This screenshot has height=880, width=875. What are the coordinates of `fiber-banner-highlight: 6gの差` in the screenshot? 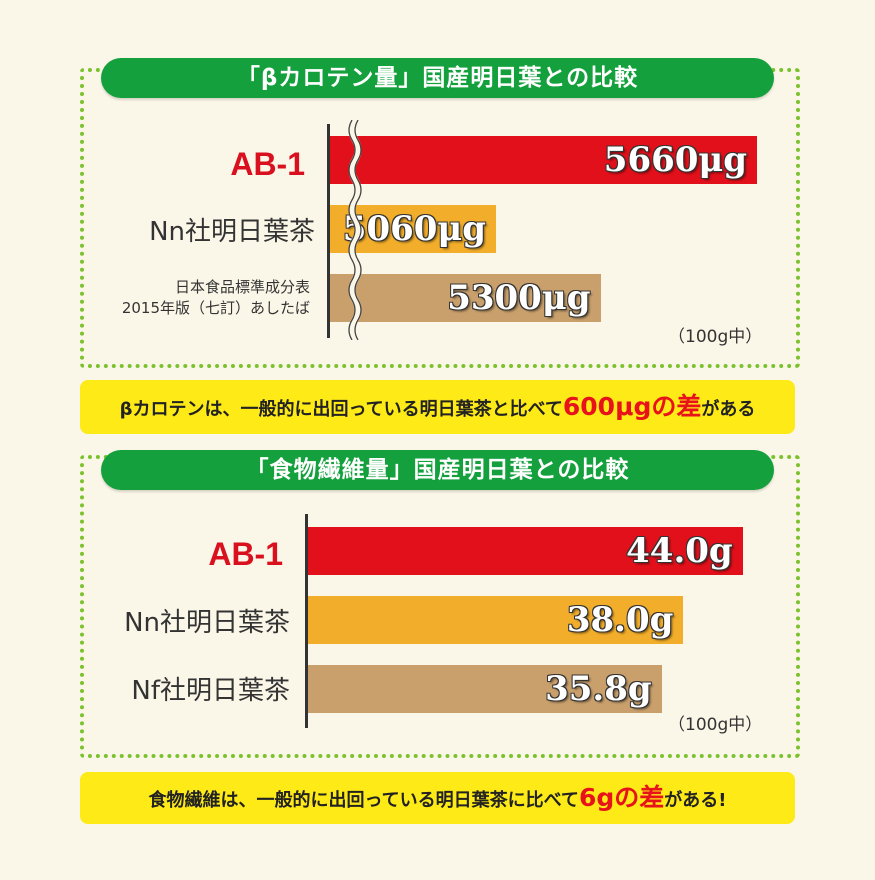 It's located at (621, 797).